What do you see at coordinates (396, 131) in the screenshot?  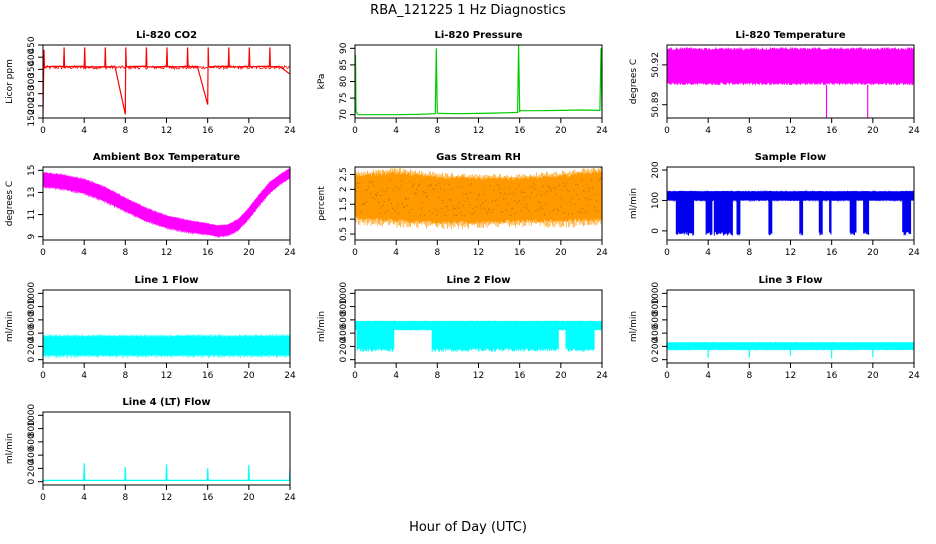 I see `xtick-label-li-820-pressure-4: 4` at bounding box center [396, 131].